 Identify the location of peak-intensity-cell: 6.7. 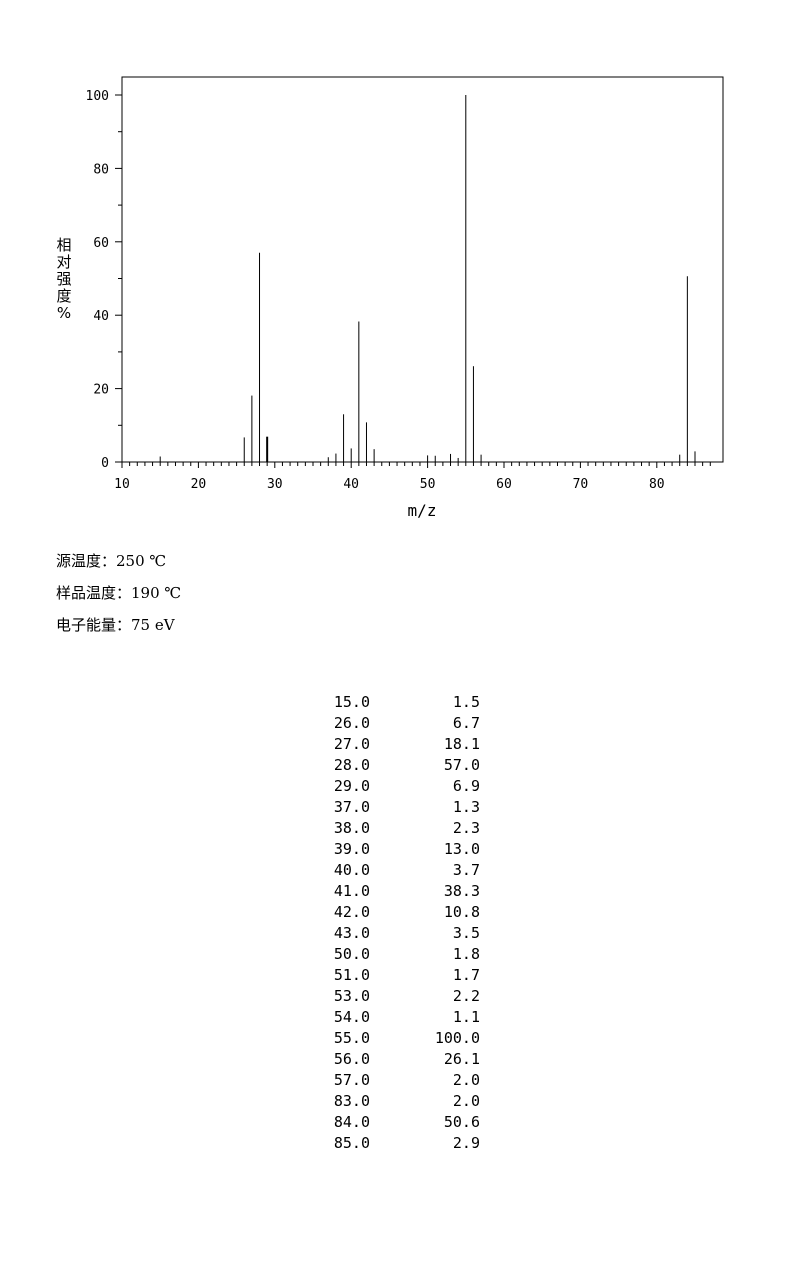
(466, 723).